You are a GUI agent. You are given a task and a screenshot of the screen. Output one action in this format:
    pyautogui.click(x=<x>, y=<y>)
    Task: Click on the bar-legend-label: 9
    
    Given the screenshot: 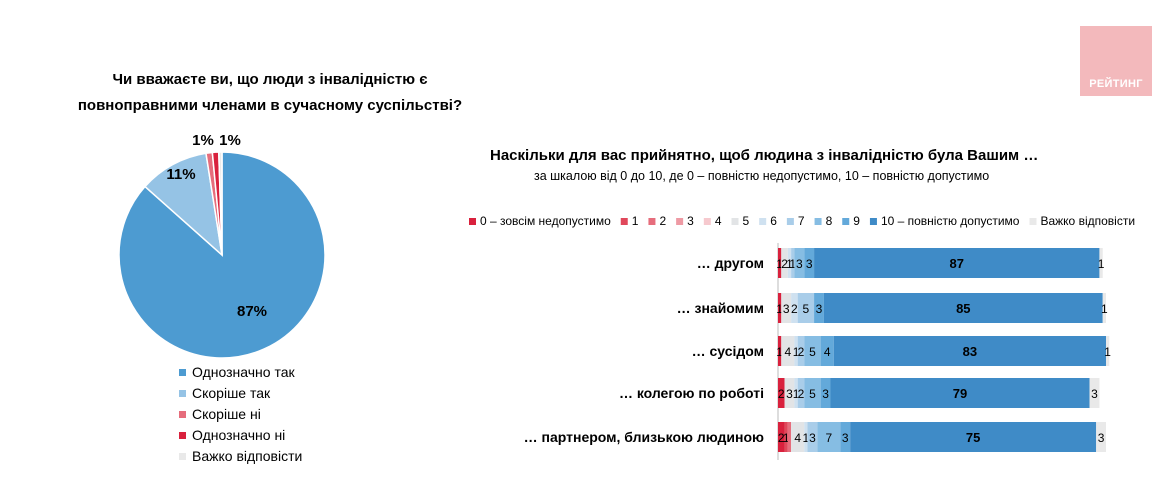 What is the action you would take?
    pyautogui.click(x=856, y=221)
    